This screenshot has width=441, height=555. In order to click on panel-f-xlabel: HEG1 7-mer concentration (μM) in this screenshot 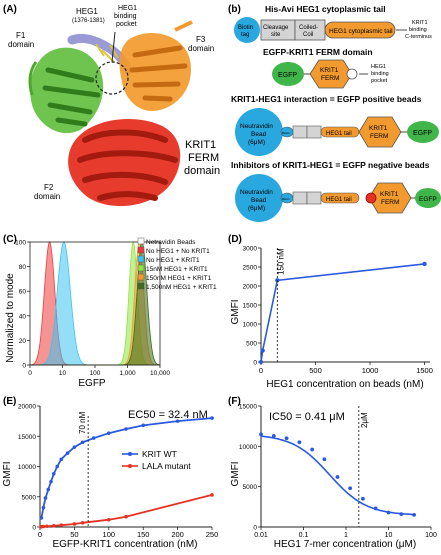, I will do `click(345, 544)`.